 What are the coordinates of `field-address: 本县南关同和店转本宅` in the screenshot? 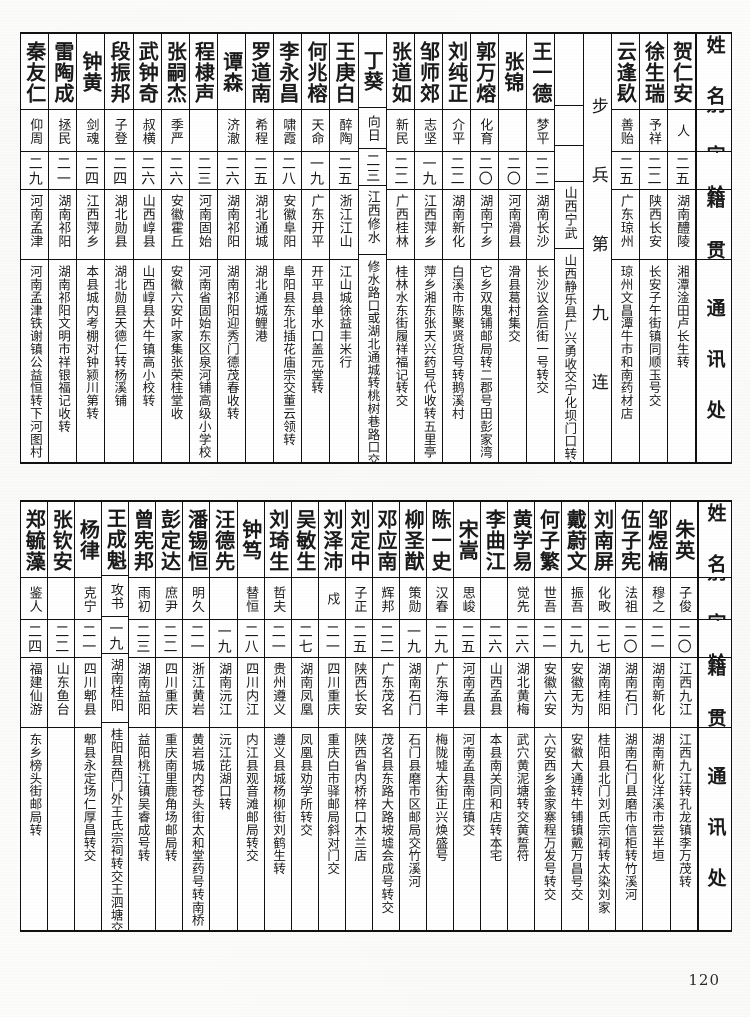 It's located at (495, 797).